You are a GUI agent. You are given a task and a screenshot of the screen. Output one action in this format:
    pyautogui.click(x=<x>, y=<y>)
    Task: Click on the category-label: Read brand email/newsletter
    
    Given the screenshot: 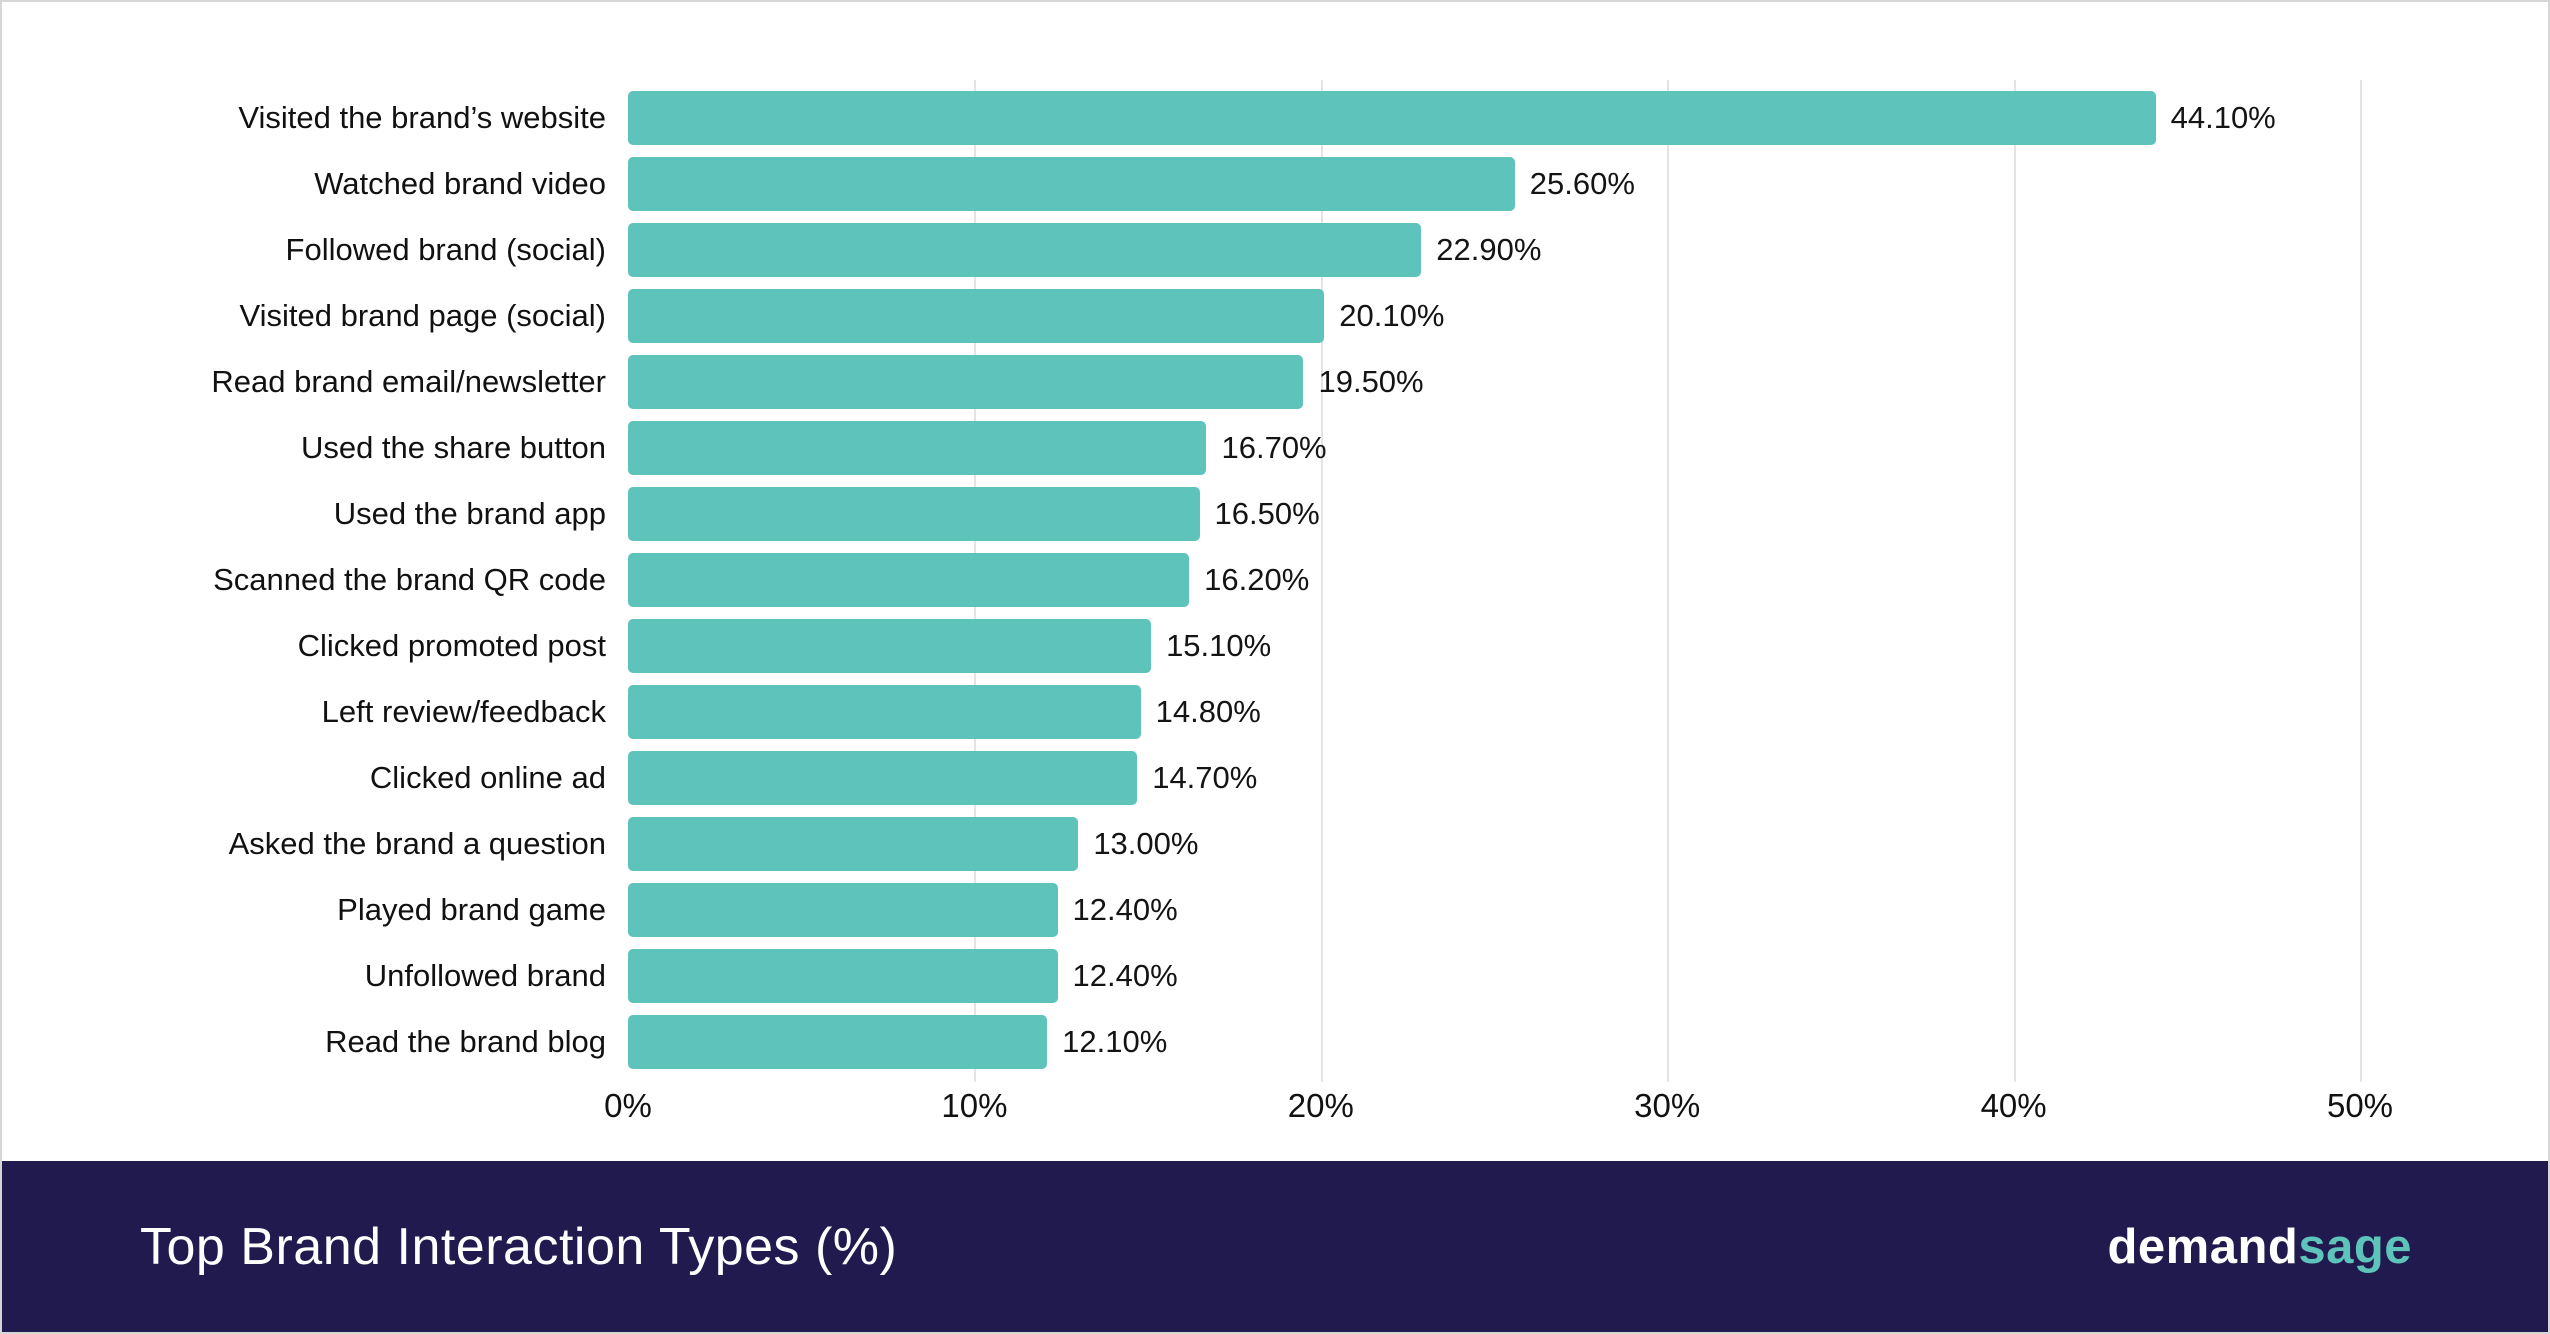 What is the action you would take?
    pyautogui.click(x=408, y=381)
    